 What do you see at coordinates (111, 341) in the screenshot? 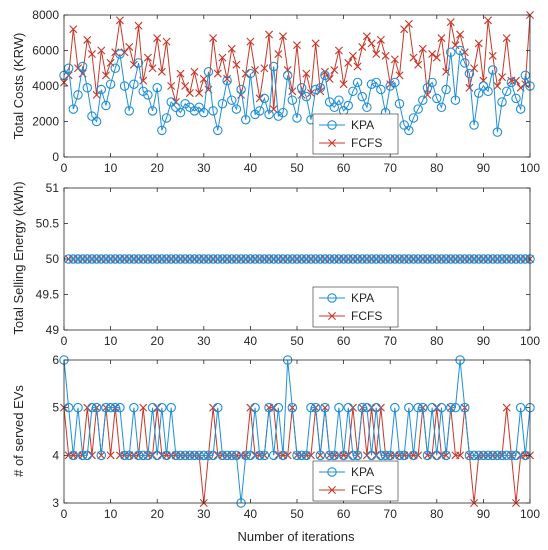
I see `energy-x-tick-label: 10` at bounding box center [111, 341].